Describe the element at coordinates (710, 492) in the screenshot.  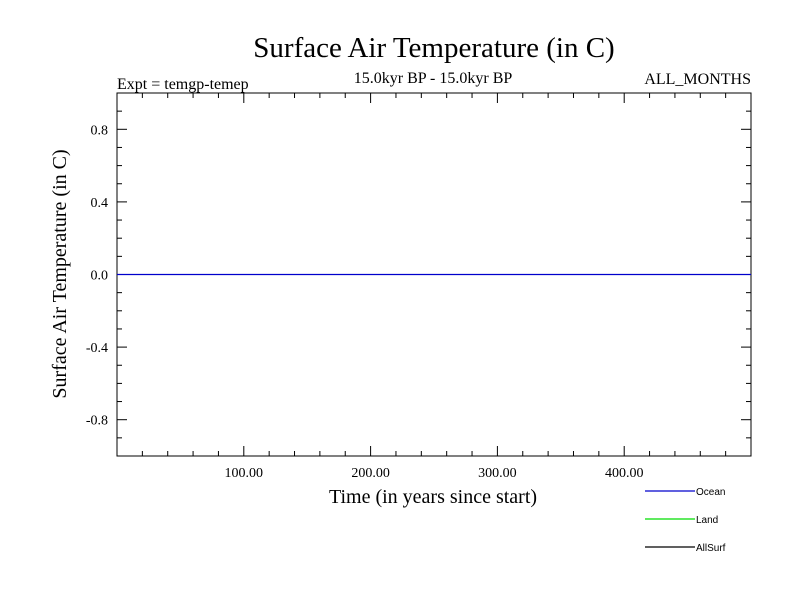
I see `legend-label-ocean: Ocean` at that location.